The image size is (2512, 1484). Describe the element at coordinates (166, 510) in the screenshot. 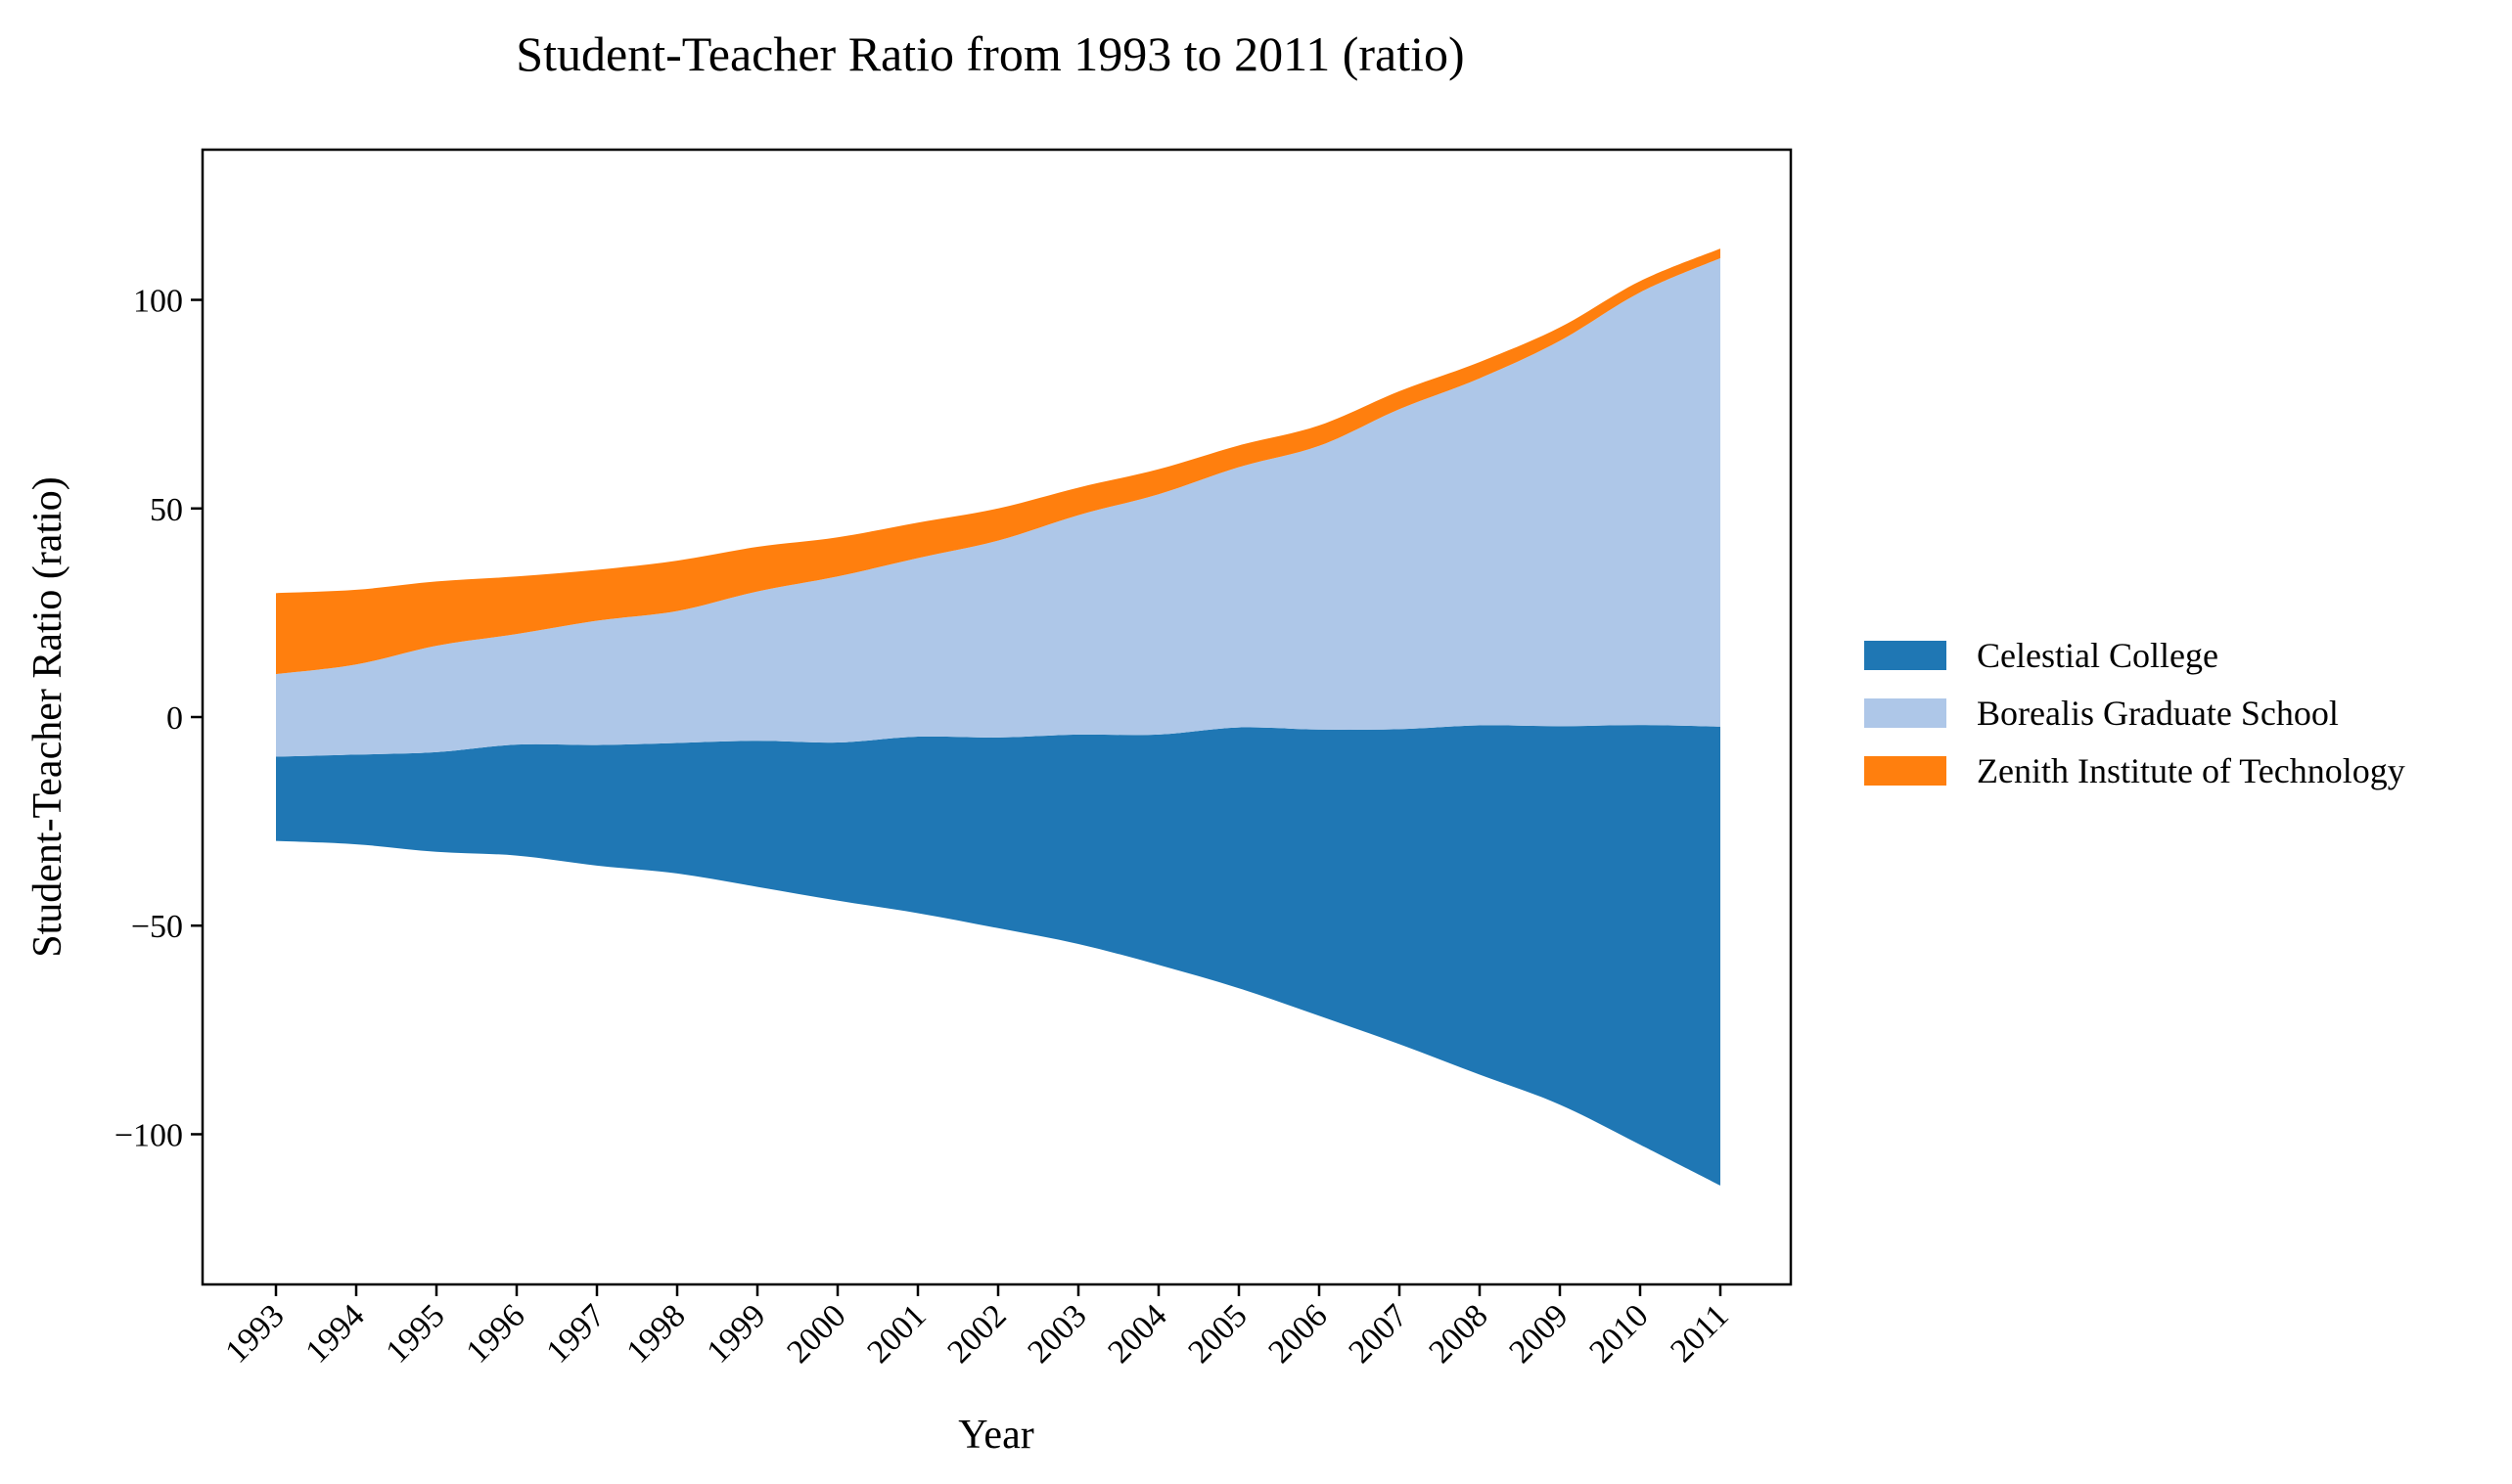

I see `y-tick-label: 50` at that location.